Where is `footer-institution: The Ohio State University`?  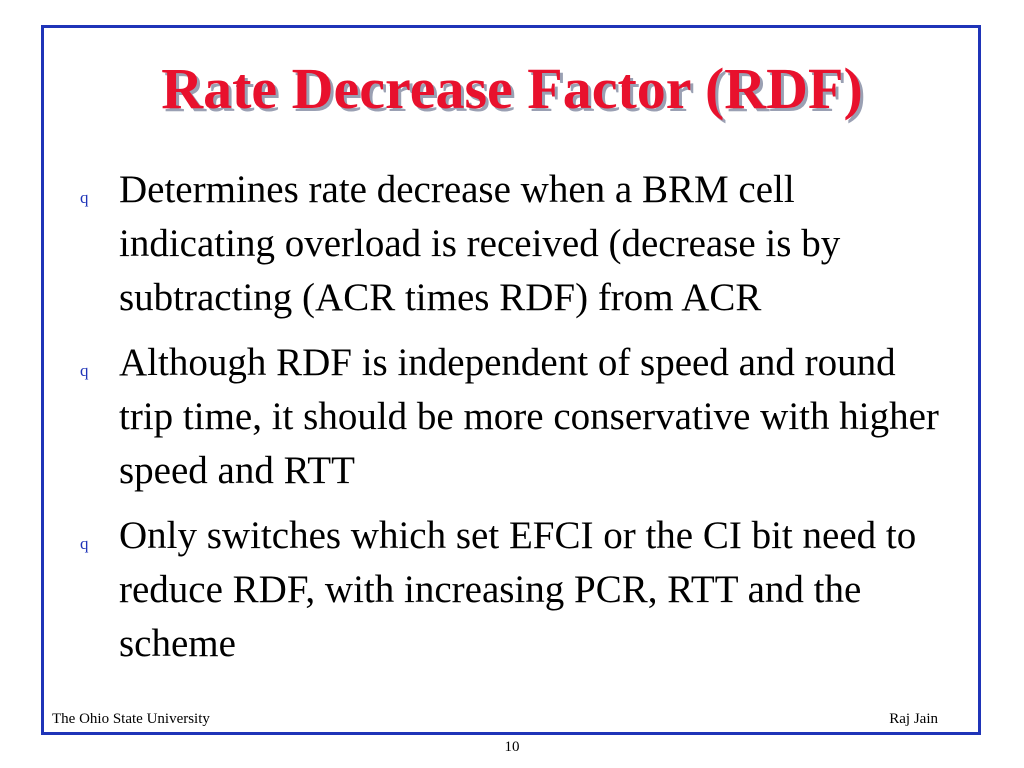
footer-institution: The Ohio State University is located at coordinates (131, 719).